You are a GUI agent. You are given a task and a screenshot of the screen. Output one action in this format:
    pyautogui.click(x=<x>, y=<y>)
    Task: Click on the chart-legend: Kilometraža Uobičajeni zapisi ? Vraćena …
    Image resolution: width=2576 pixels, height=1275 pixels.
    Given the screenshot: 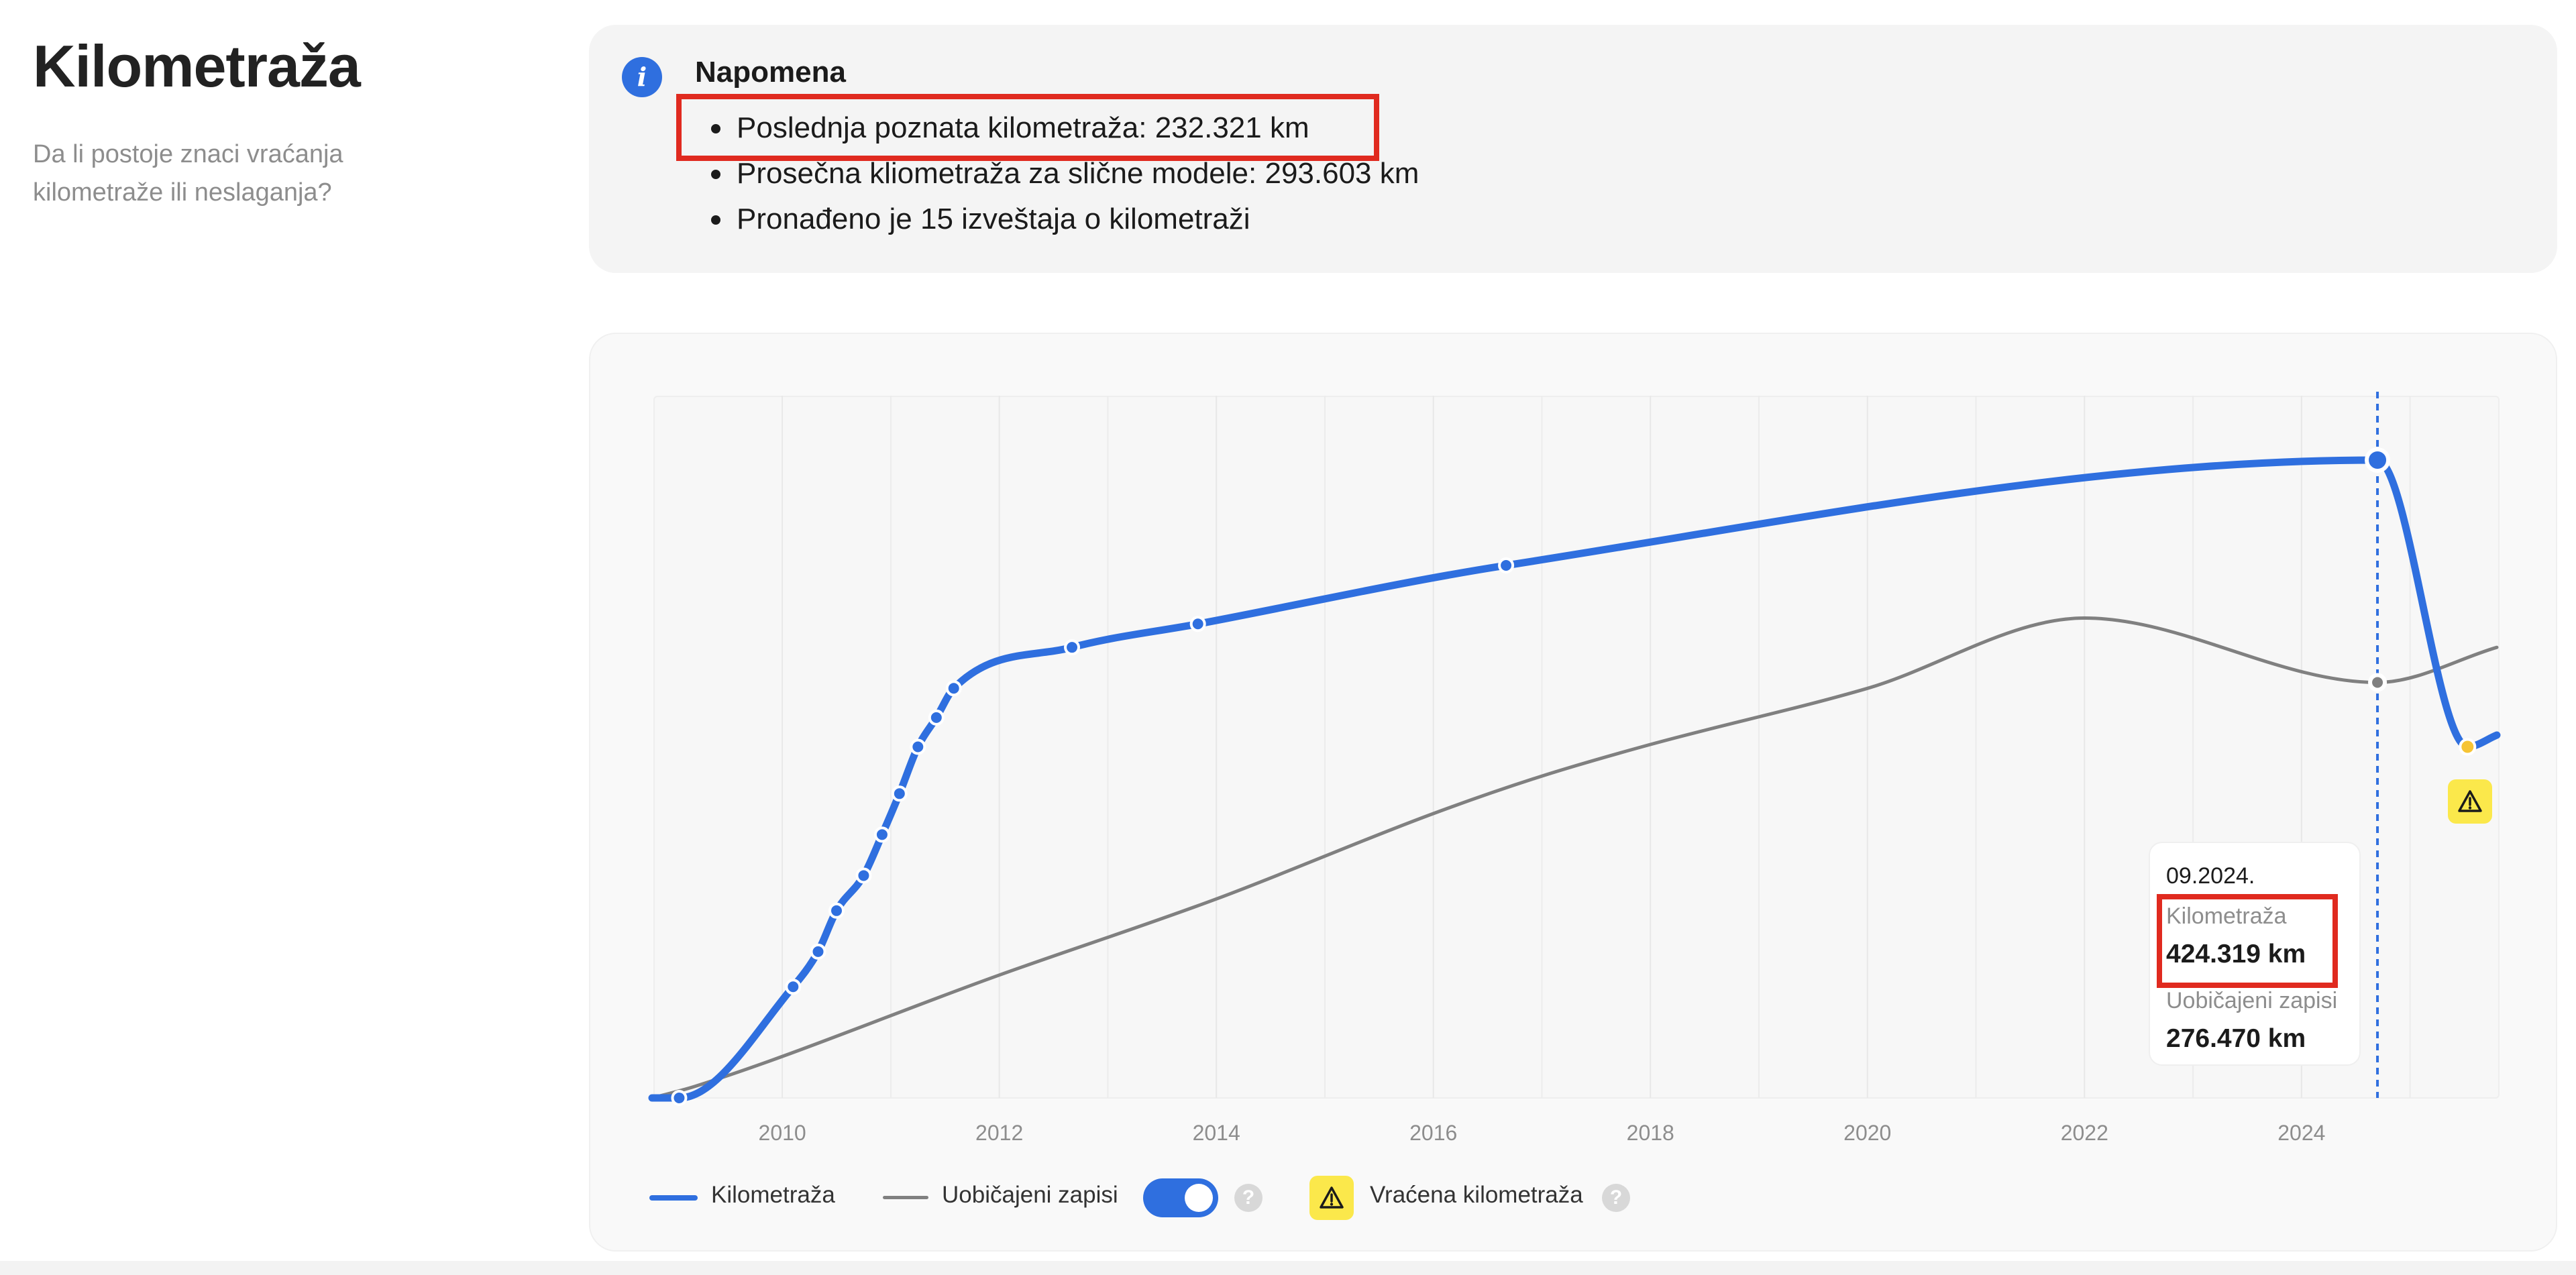 What is the action you would take?
    pyautogui.click(x=1152, y=1197)
    